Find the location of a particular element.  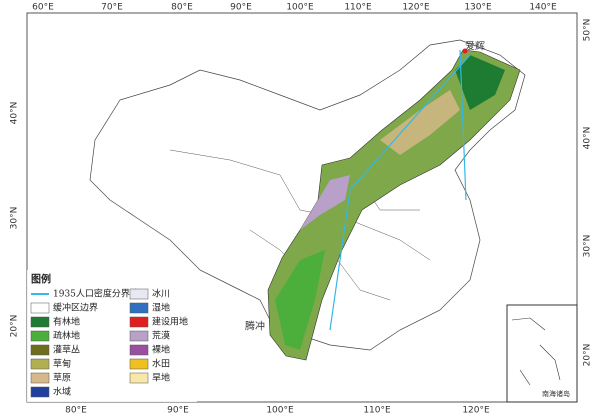

legend-label: 灌草丛 is located at coordinates (66, 350).